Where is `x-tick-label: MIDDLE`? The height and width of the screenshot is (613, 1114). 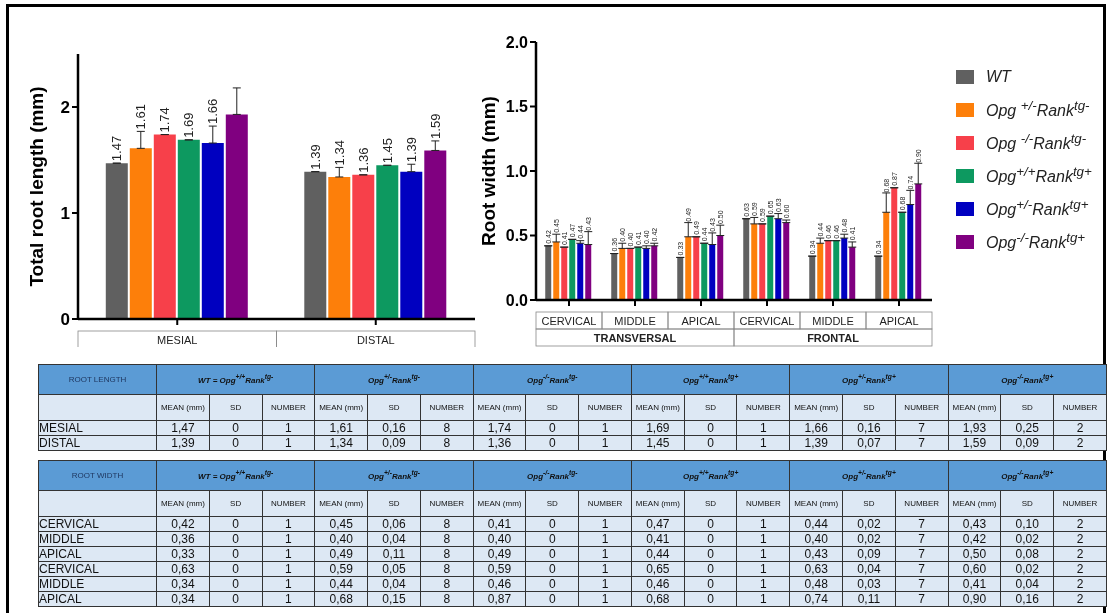
x-tick-label: MIDDLE is located at coordinates (635, 321).